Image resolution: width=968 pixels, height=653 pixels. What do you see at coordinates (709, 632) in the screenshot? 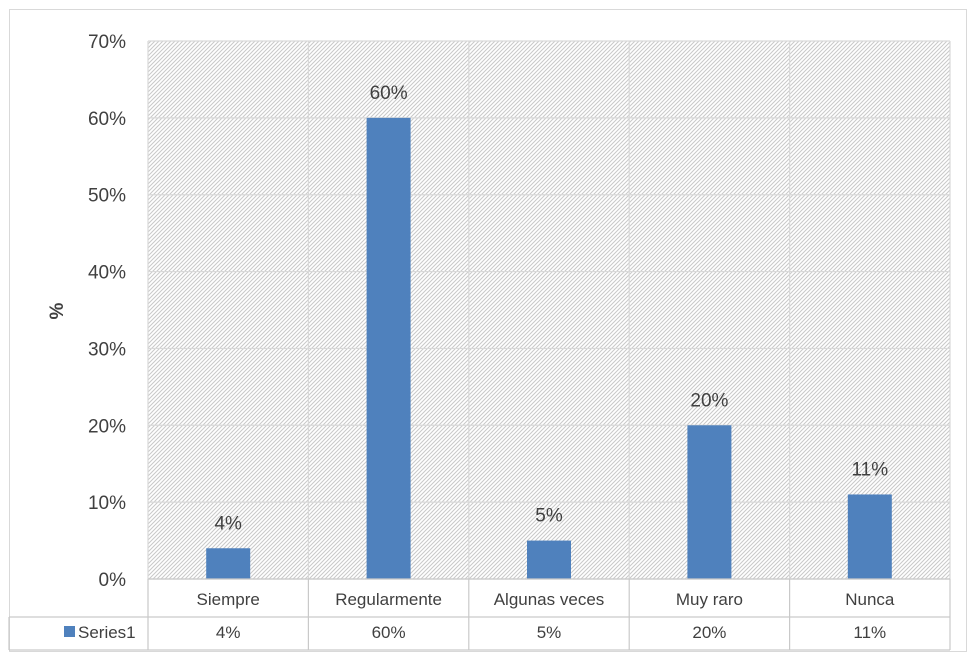
I see `data-table-value: 20%` at bounding box center [709, 632].